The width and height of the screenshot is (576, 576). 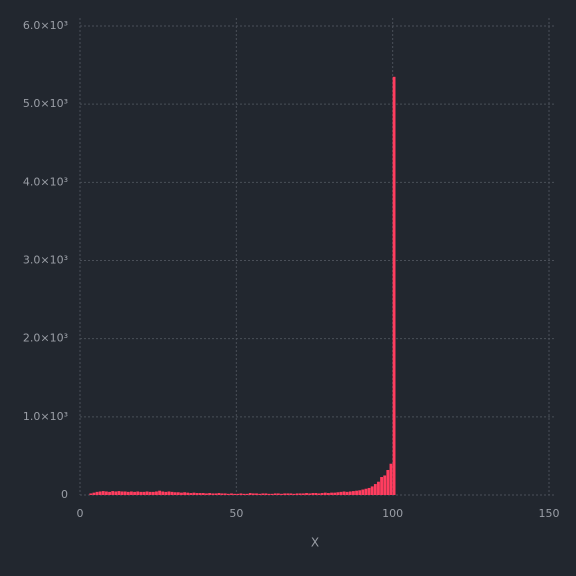 What do you see at coordinates (45, 416) in the screenshot?
I see `y-tick-label: 1.0×10³` at bounding box center [45, 416].